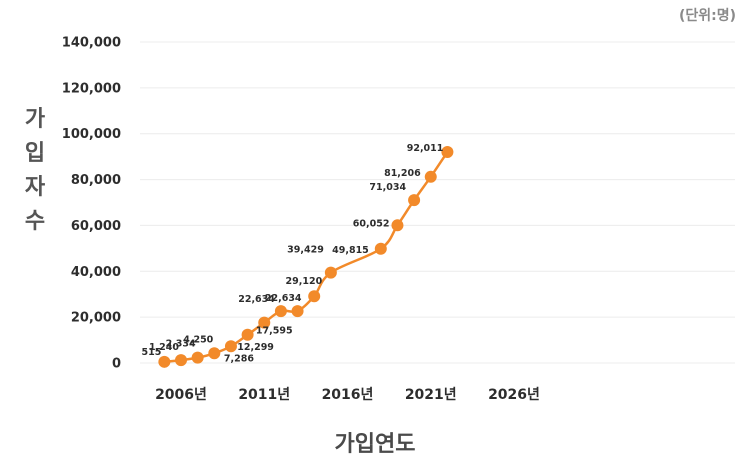 Image resolution: width=750 pixels, height=465 pixels. What do you see at coordinates (91, 88) in the screenshot?
I see `y-tick-label: 120,000` at bounding box center [91, 88].